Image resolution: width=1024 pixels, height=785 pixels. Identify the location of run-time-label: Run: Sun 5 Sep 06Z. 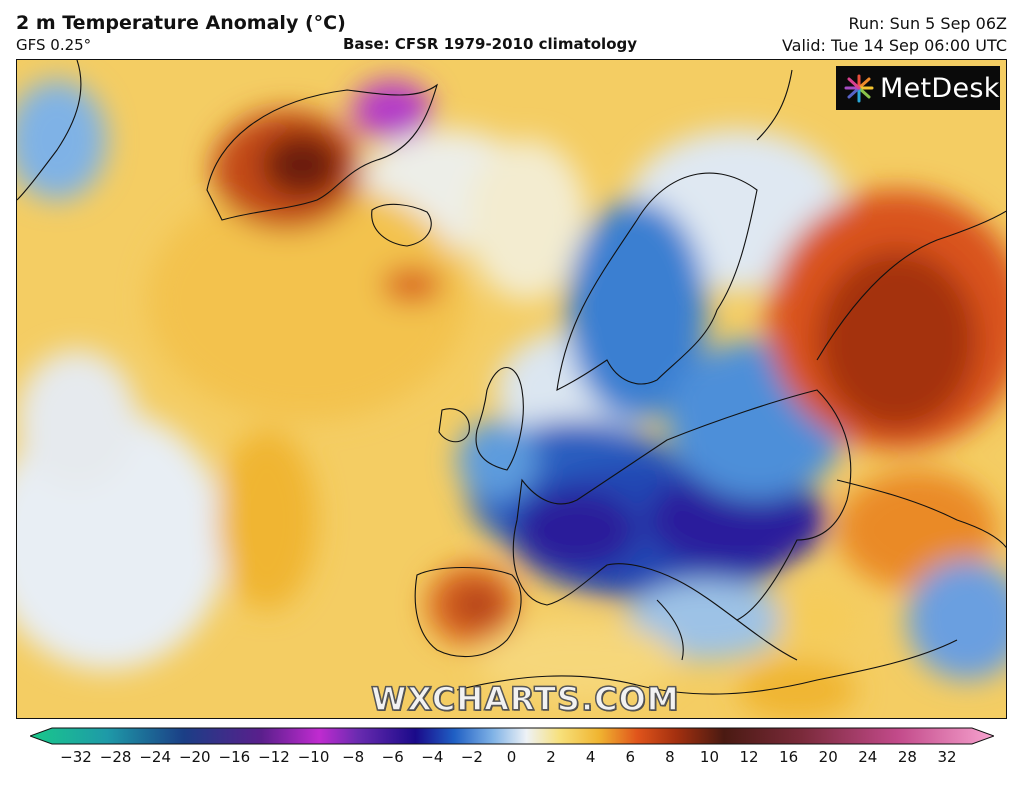
(927, 23).